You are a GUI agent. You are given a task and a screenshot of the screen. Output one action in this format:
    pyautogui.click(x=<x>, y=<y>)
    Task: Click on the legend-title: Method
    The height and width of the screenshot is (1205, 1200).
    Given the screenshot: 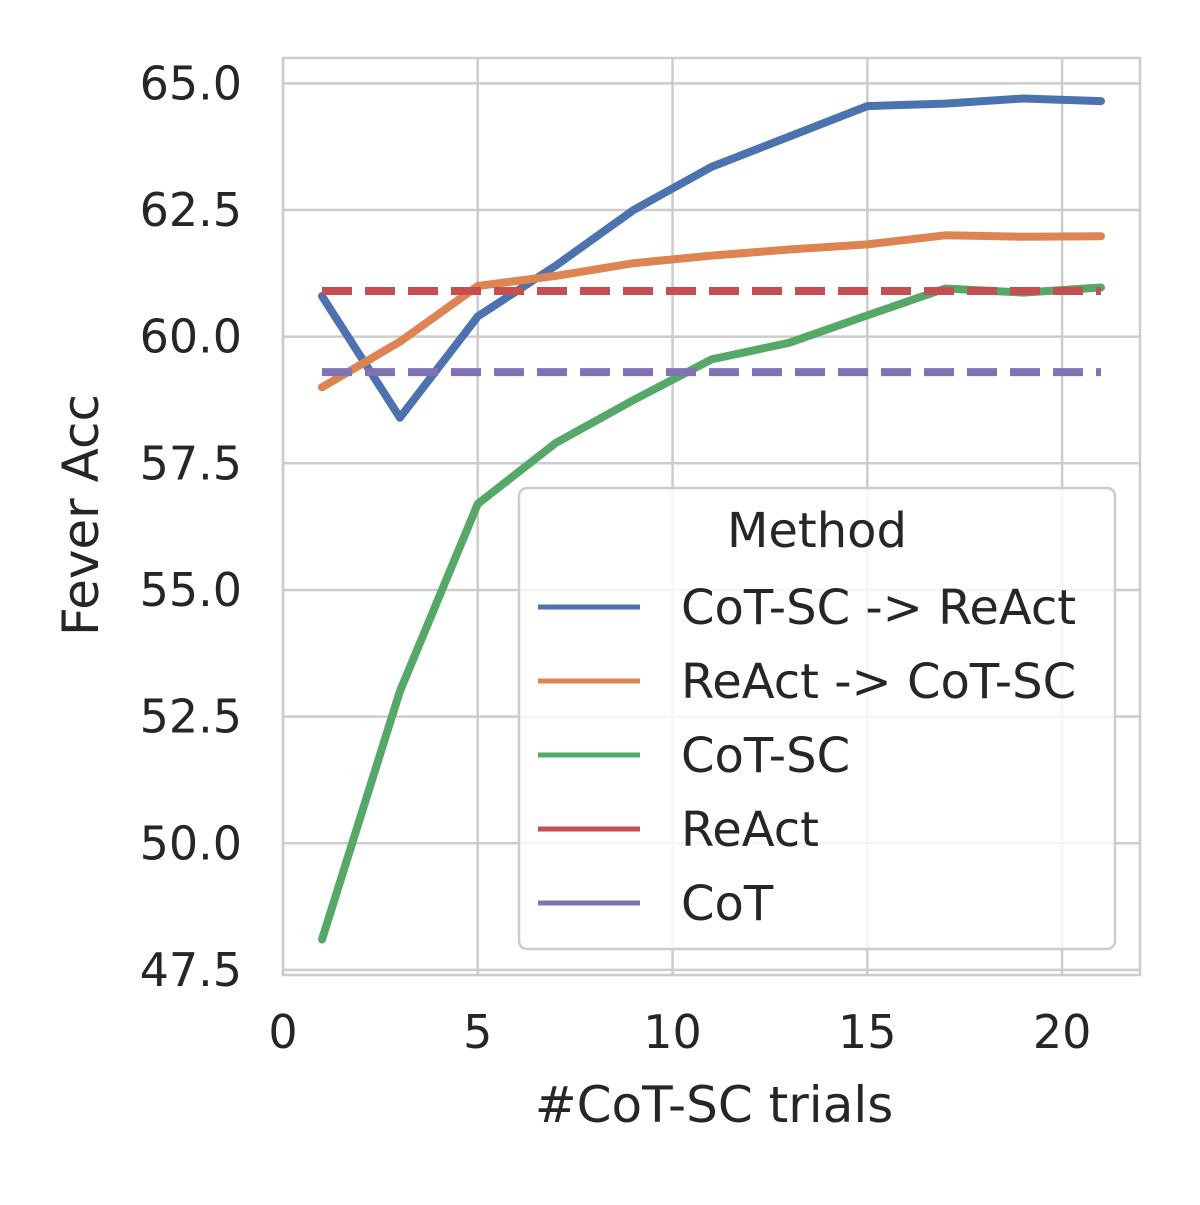 What is the action you would take?
    pyautogui.click(x=817, y=531)
    